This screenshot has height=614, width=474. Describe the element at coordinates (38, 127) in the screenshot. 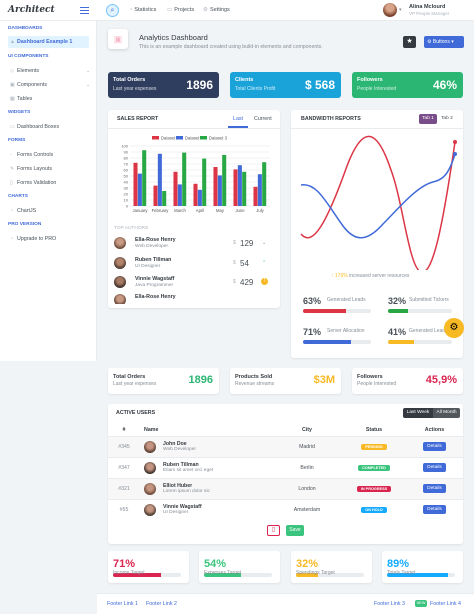

I see `sidebar-item-label: Dashboard Boxes` at that location.